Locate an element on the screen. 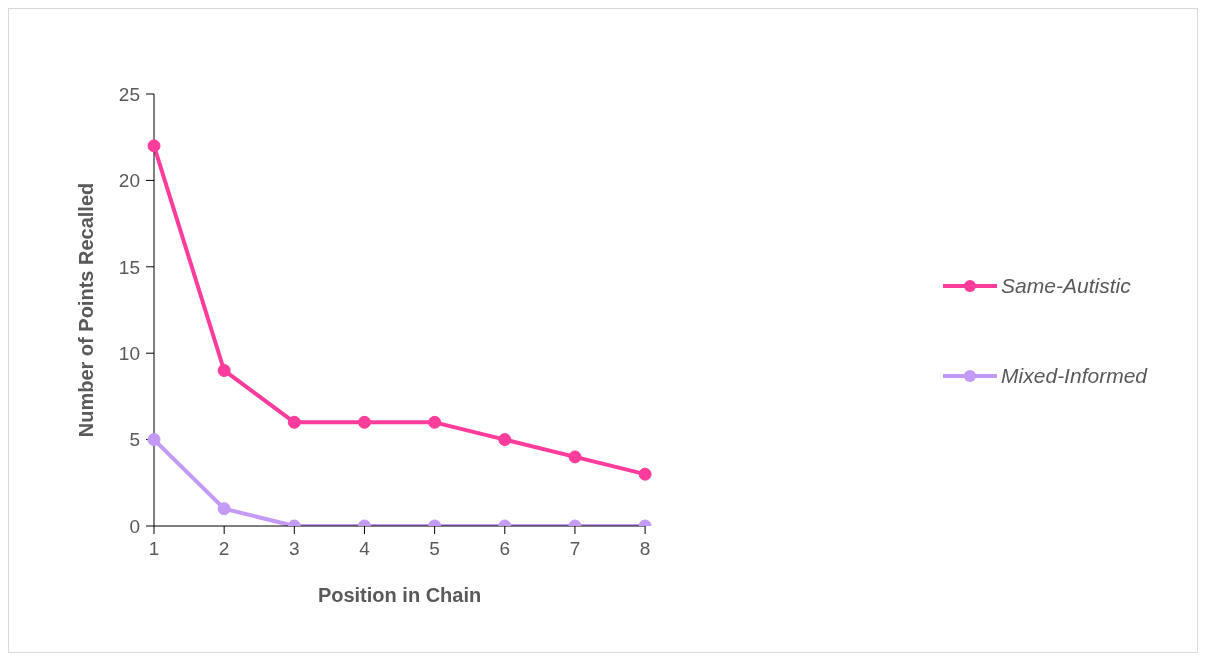 The width and height of the screenshot is (1206, 661). x-tick-label: 5 is located at coordinates (434, 549).